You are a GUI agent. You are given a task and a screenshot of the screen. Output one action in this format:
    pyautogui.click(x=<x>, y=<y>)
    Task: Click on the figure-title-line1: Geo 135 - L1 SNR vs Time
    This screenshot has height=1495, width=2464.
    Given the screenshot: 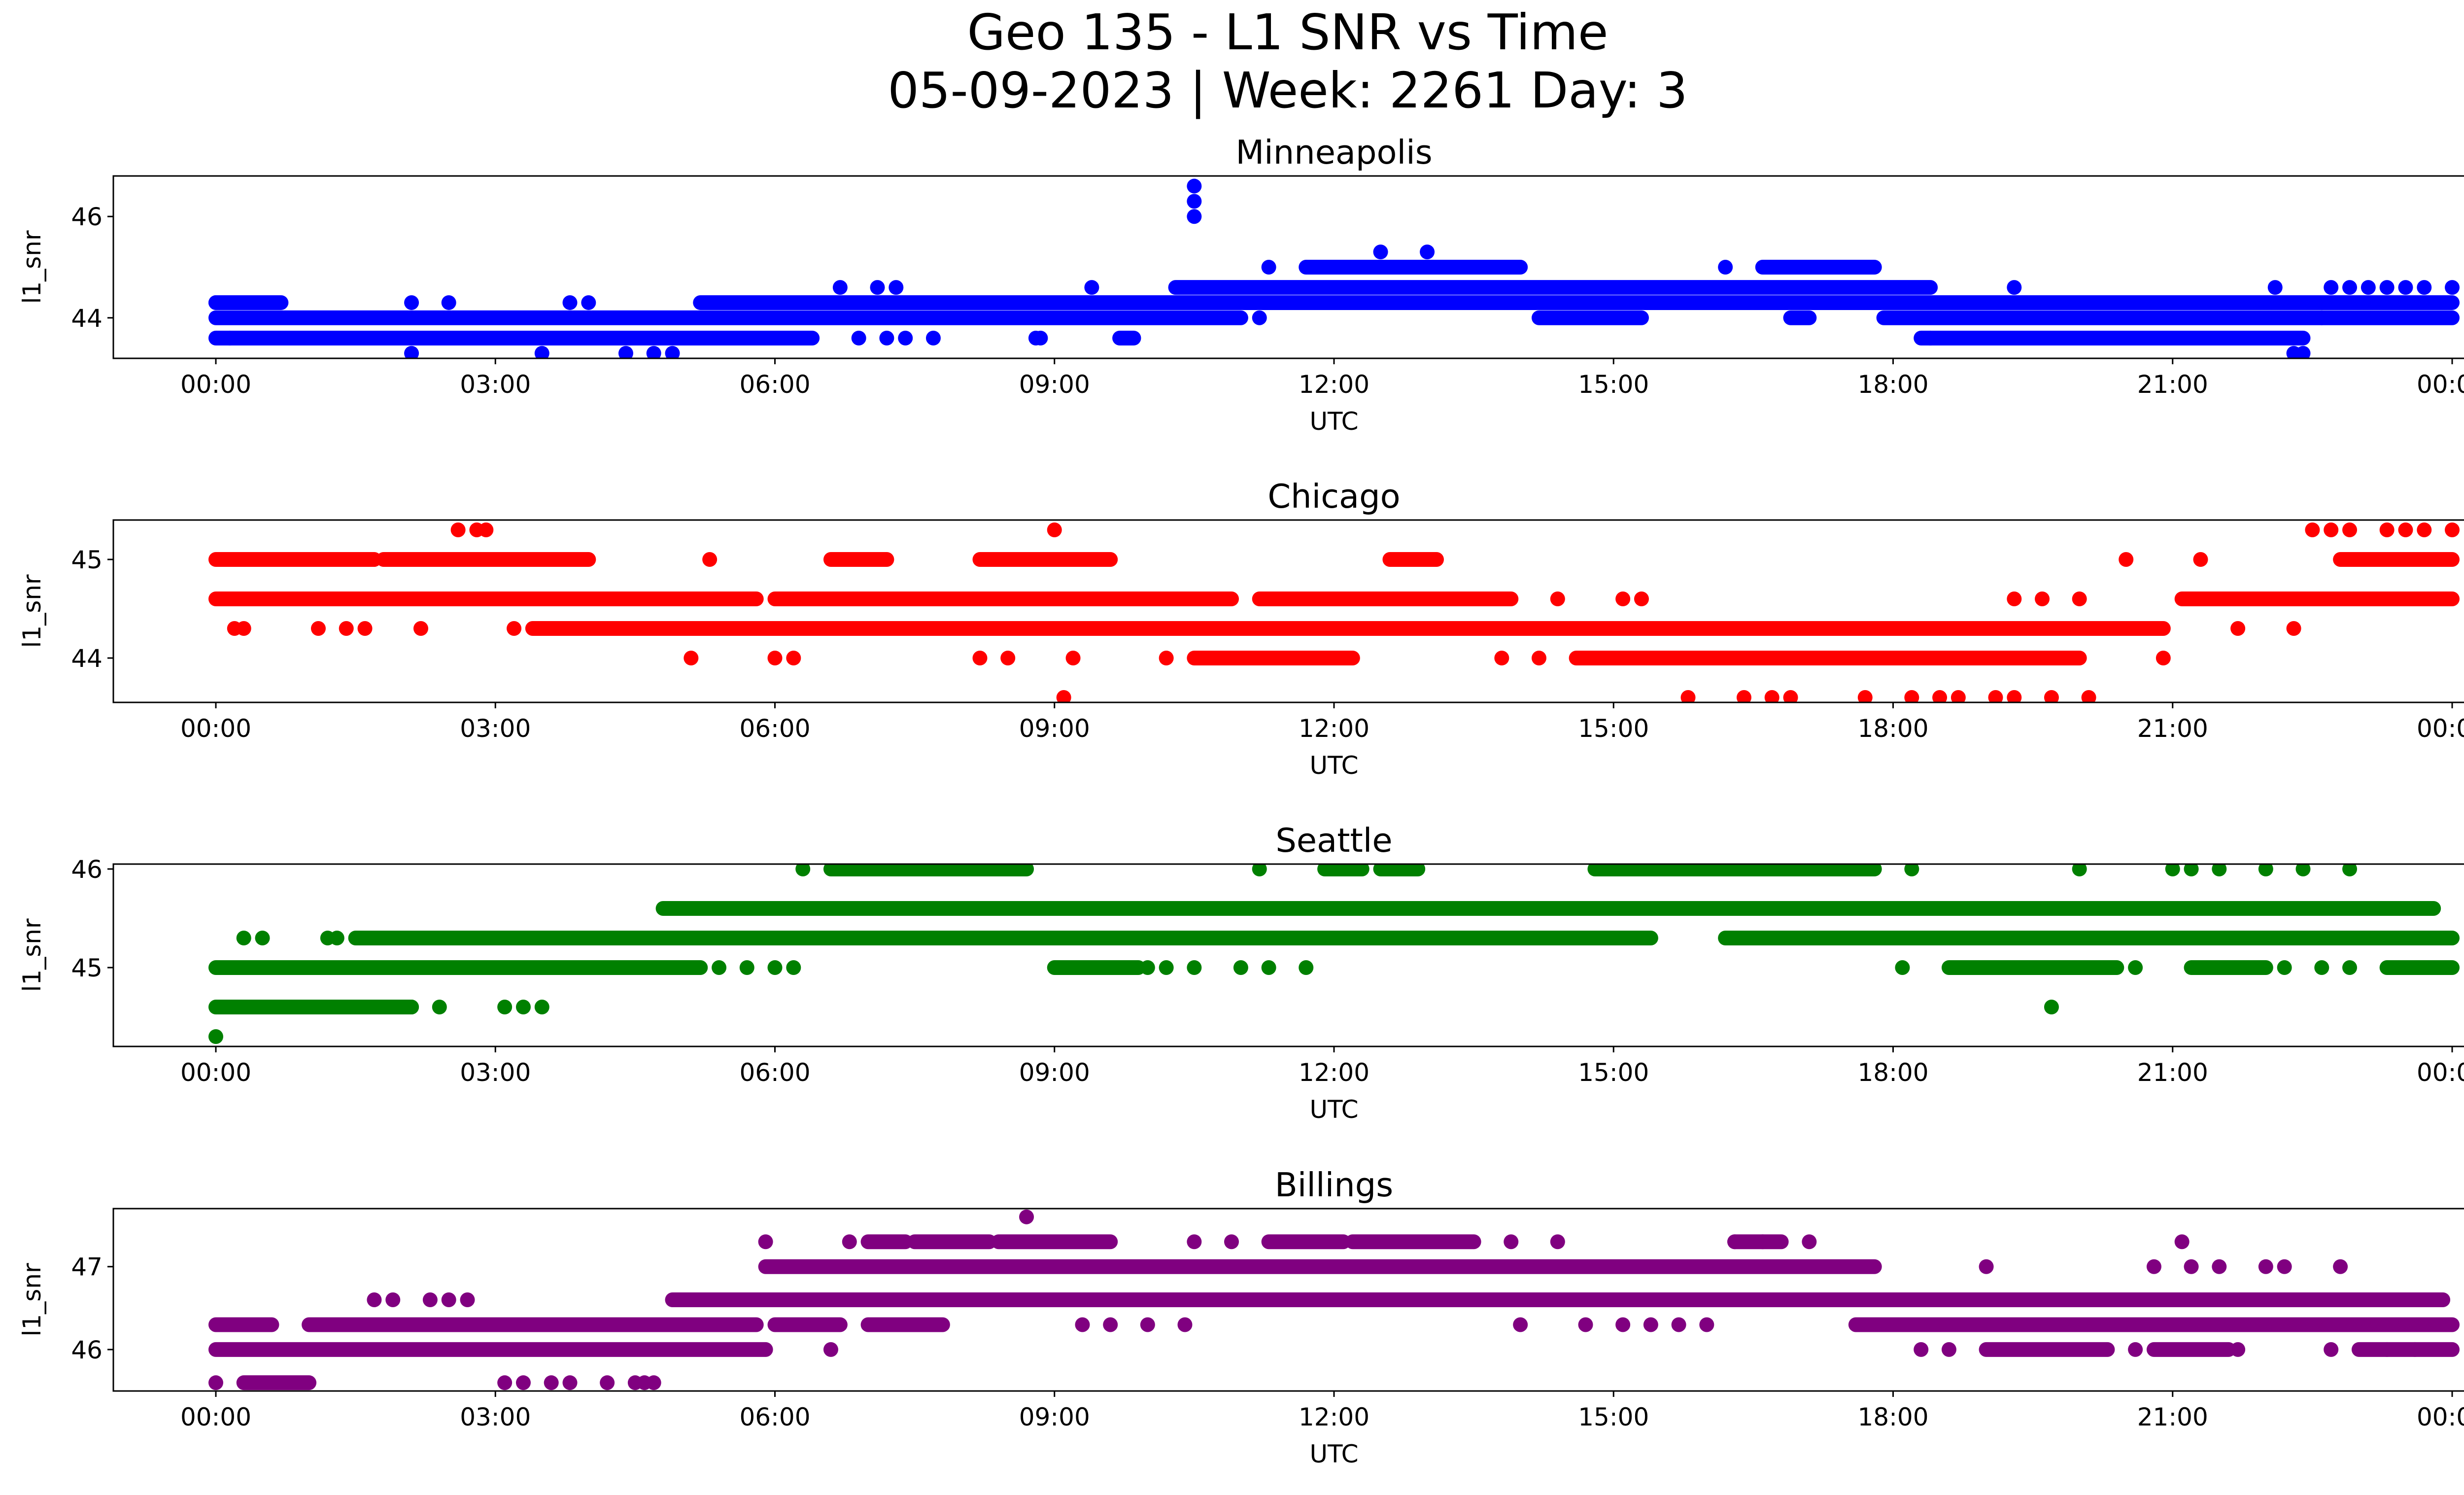 What is the action you would take?
    pyautogui.click(x=1287, y=32)
    